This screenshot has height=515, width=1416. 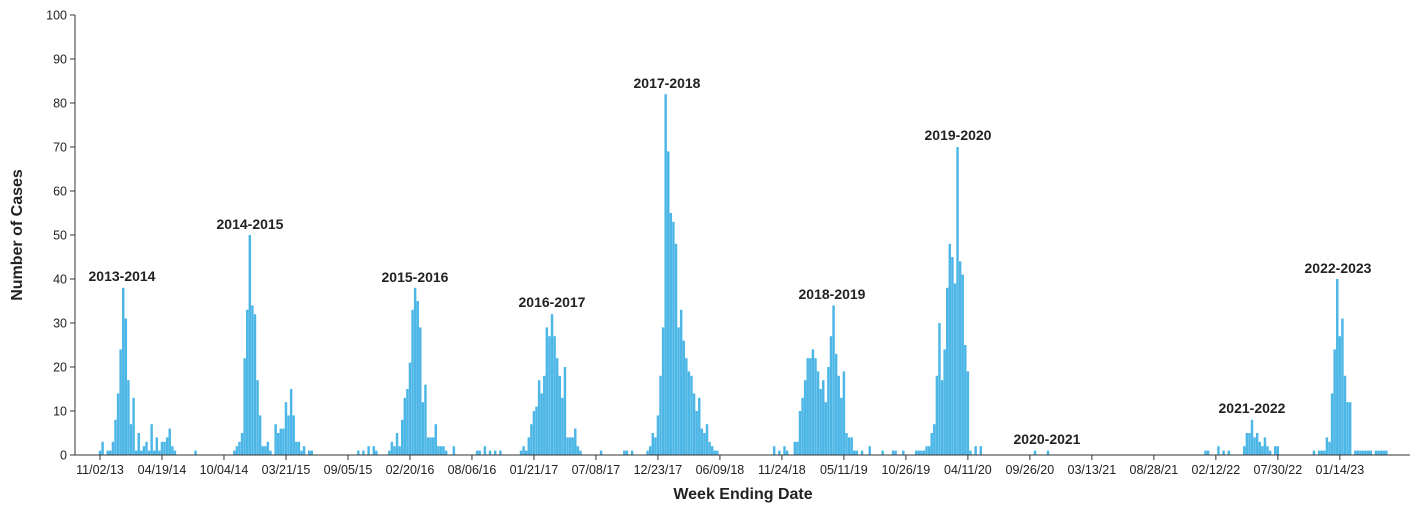 What do you see at coordinates (552, 302) in the screenshot?
I see `season-label: 2016-2017` at bounding box center [552, 302].